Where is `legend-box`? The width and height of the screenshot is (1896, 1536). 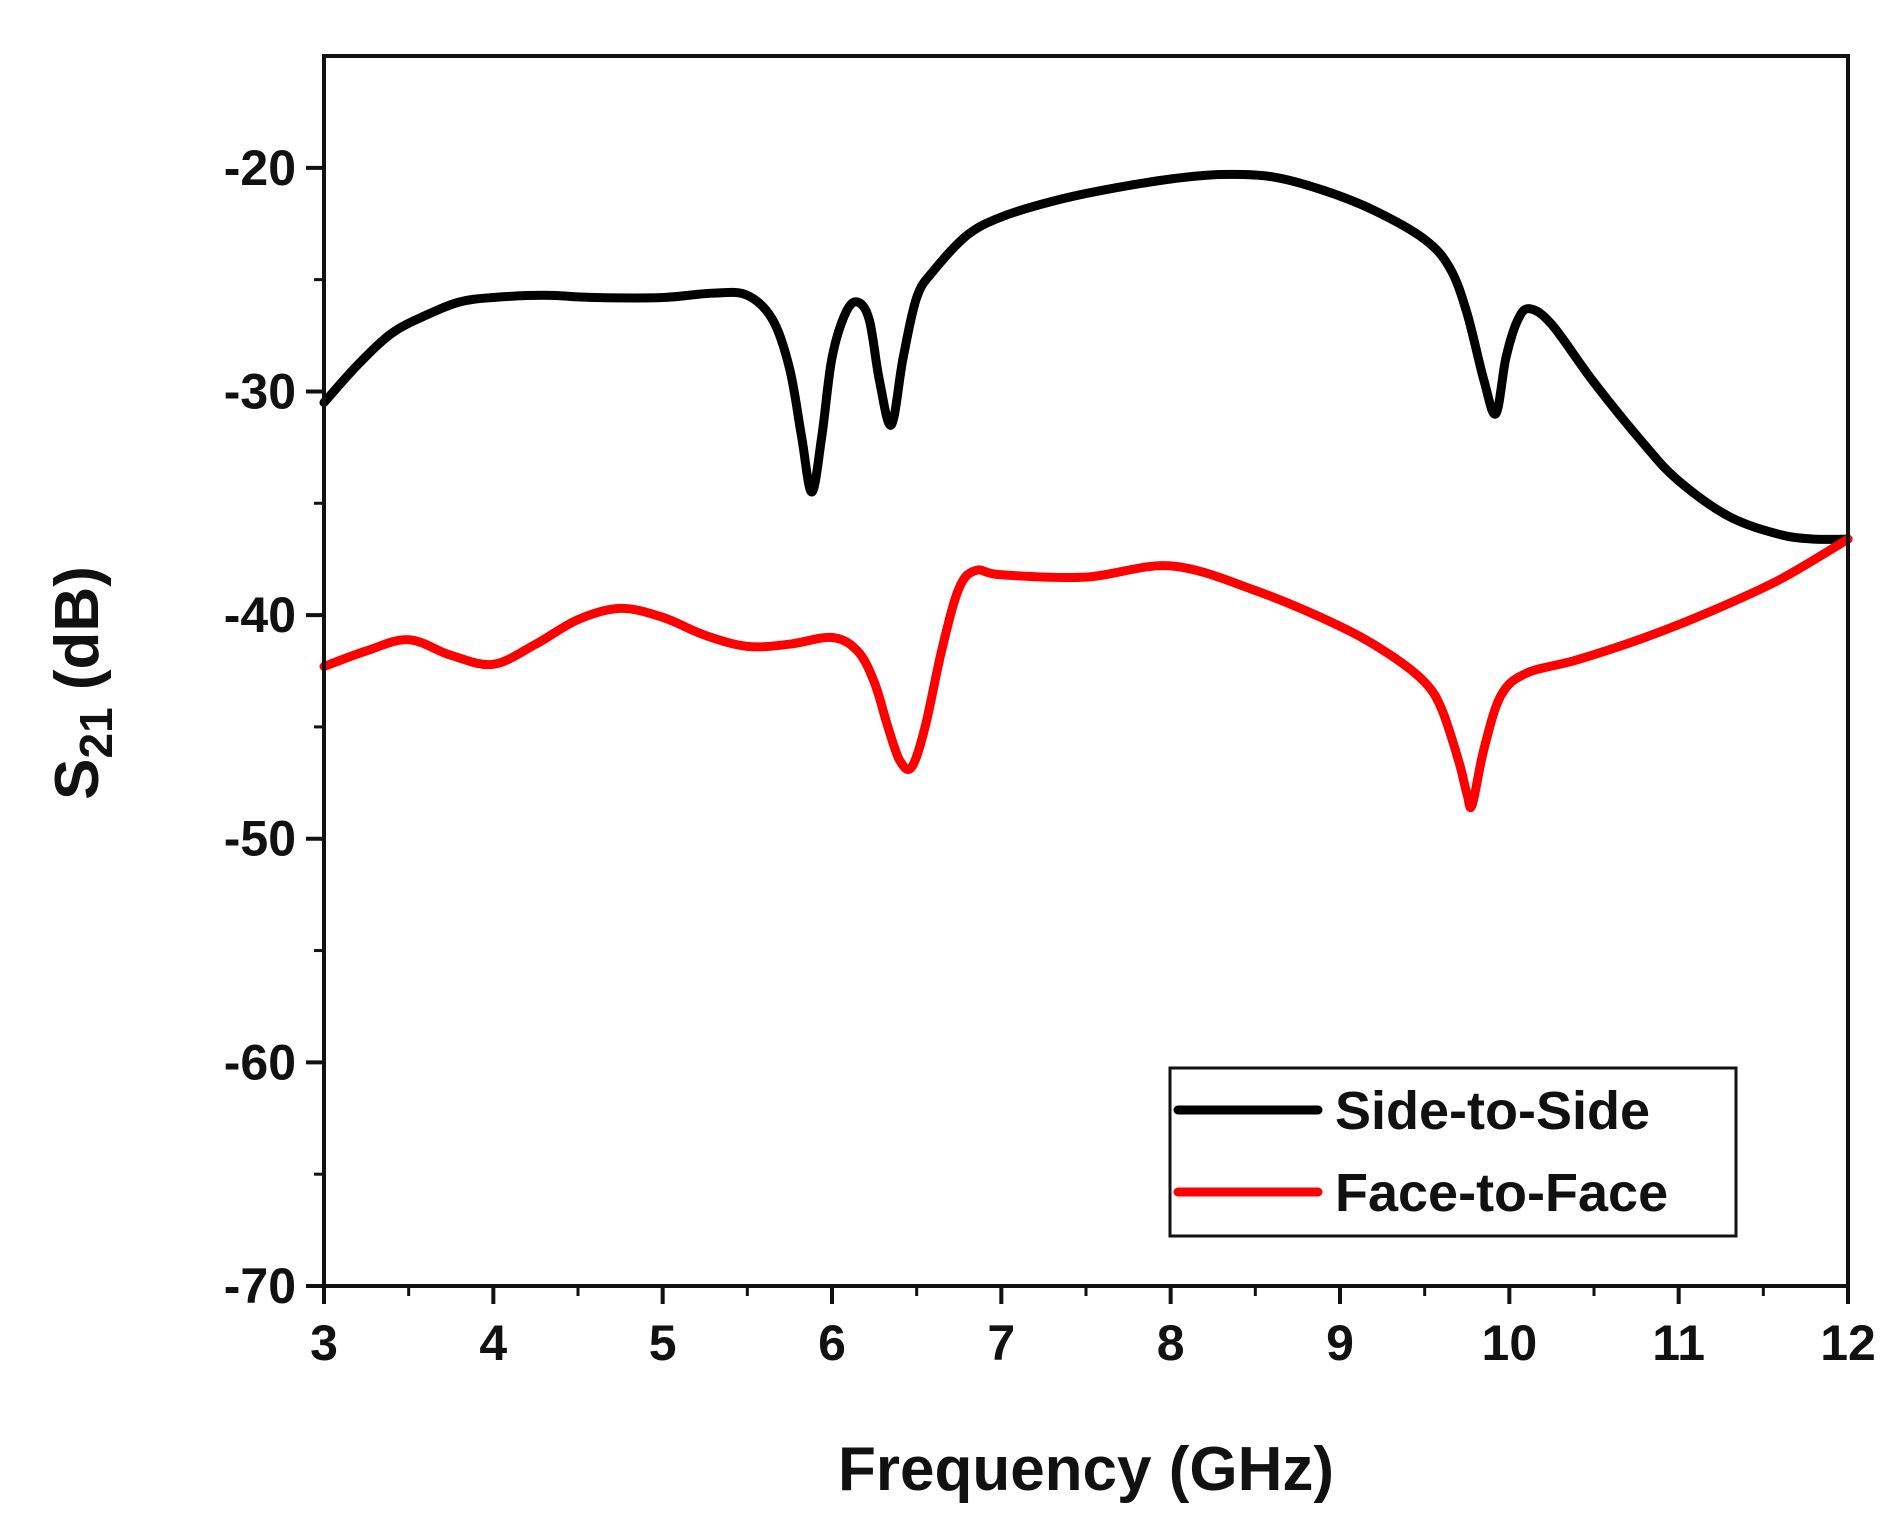
legend-box is located at coordinates (1453, 1152).